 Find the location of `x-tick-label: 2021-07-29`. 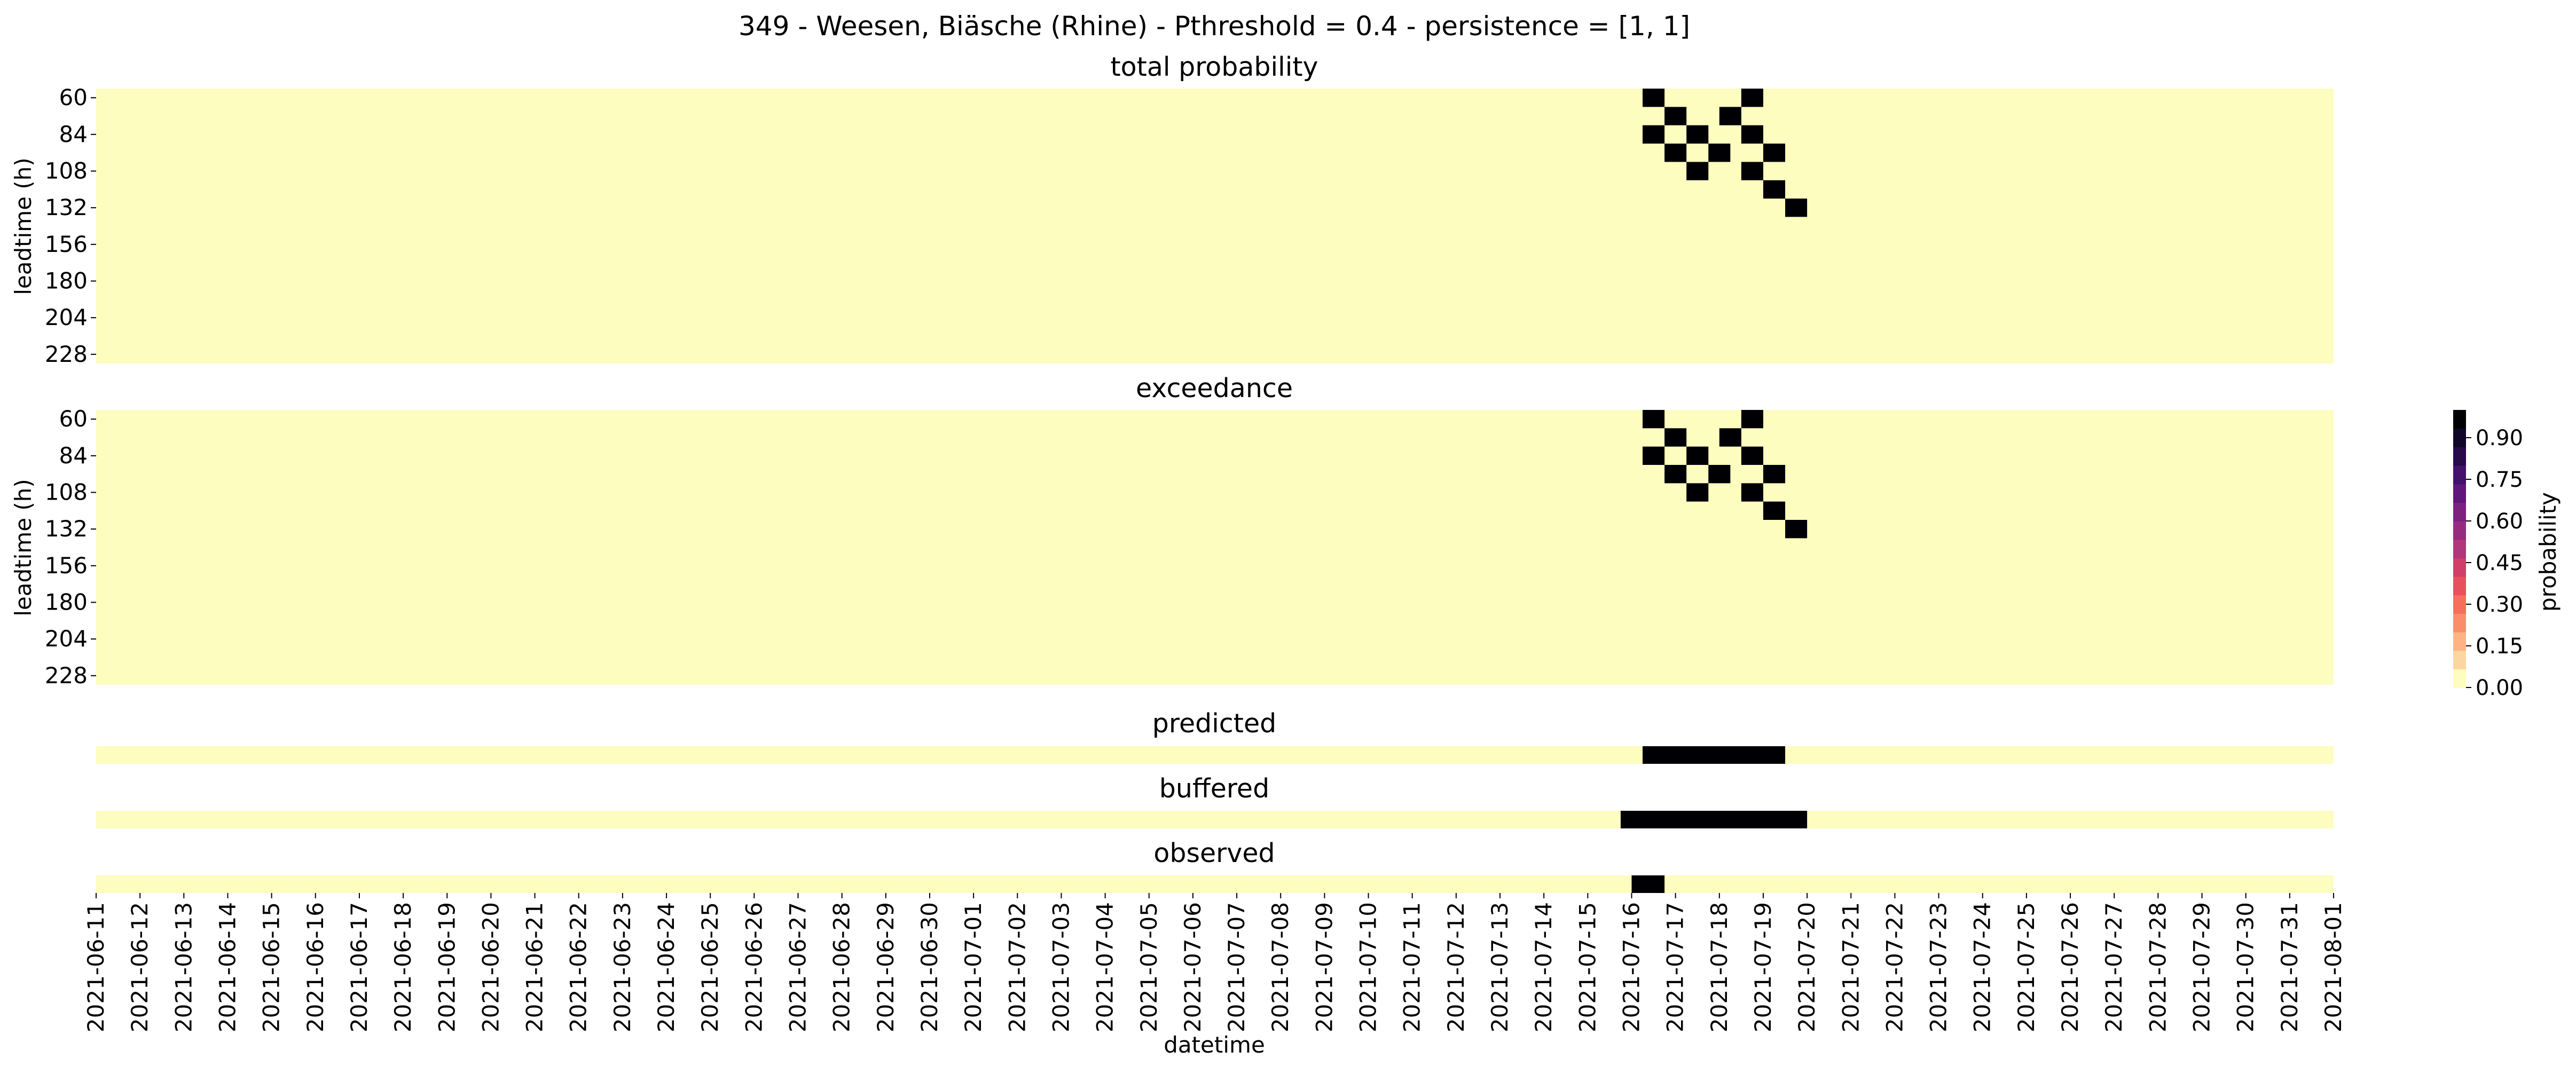

x-tick-label: 2021-07-29 is located at coordinates (2202, 967).